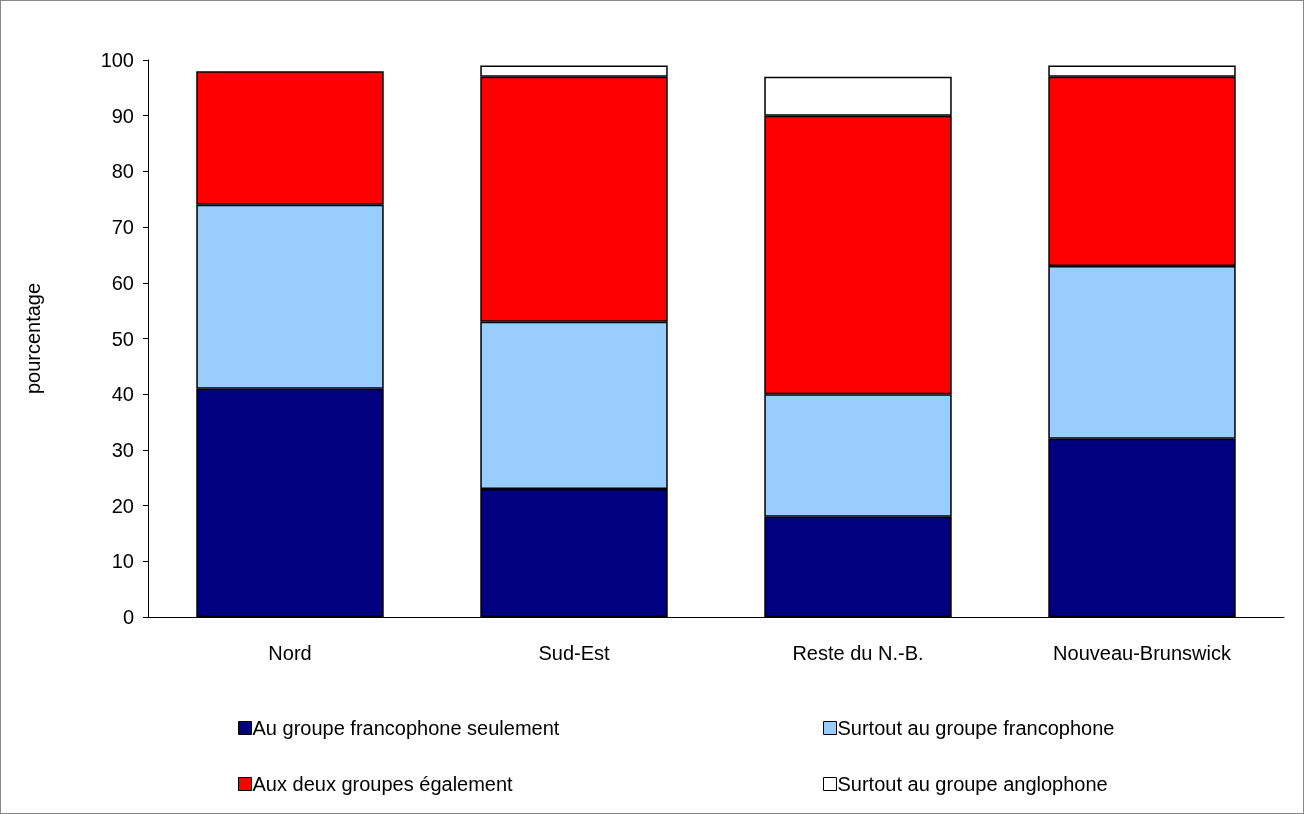  Describe the element at coordinates (122, 505) in the screenshot. I see `y-tick-label: 20` at that location.